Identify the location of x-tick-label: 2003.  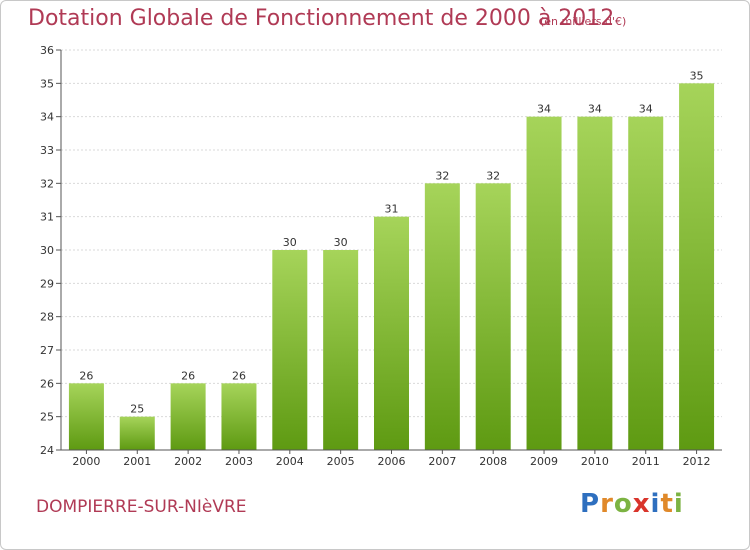
(239, 461).